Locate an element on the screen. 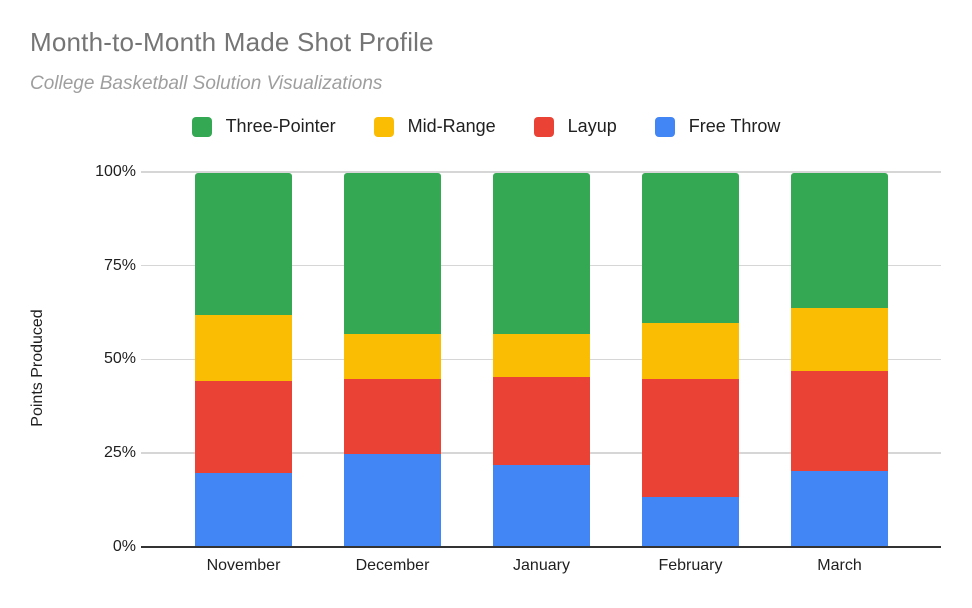 Image resolution: width=972 pixels, height=608 pixels. bar-segment-layup-december is located at coordinates (392, 416).